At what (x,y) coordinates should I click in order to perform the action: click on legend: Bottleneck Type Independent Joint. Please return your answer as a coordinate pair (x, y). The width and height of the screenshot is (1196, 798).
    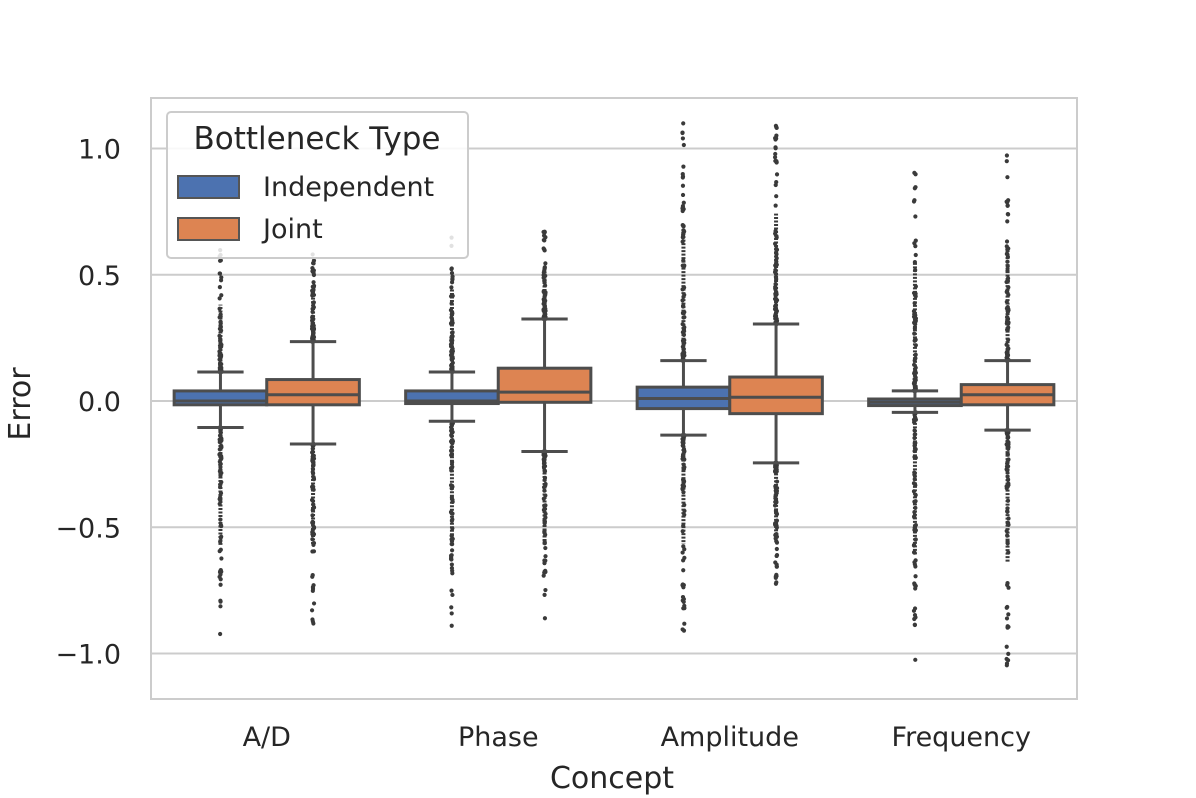
    Looking at the image, I should click on (317, 185).